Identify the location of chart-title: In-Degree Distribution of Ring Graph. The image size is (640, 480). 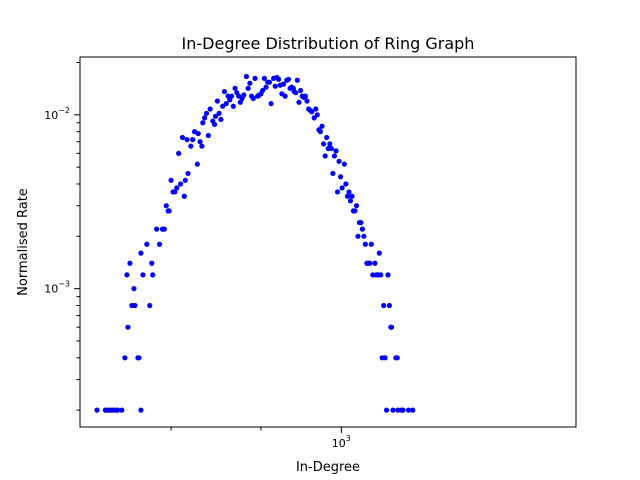
(328, 43).